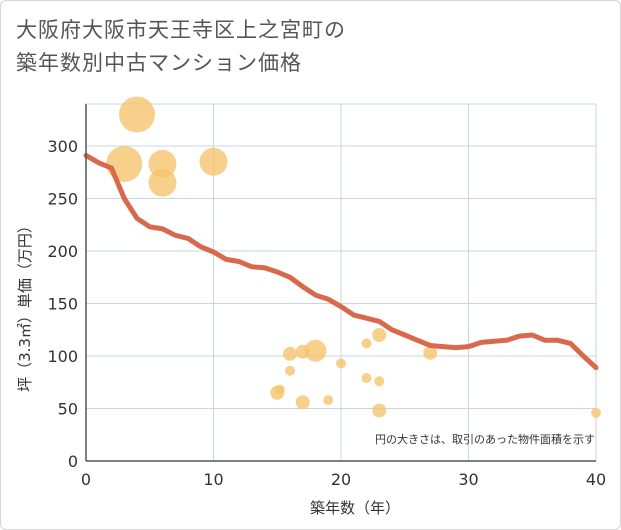 This screenshot has height=530, width=621. What do you see at coordinates (68, 409) in the screenshot?
I see `y-tick-label: 50` at bounding box center [68, 409].